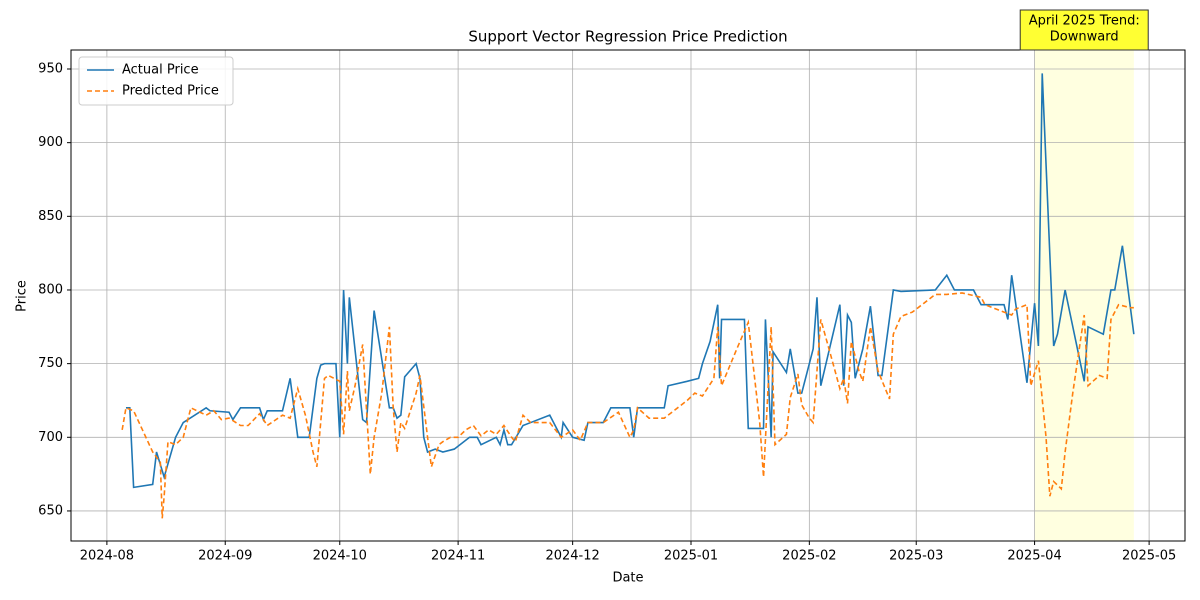  I want to click on x-tick-label: 2025-05, so click(1149, 556).